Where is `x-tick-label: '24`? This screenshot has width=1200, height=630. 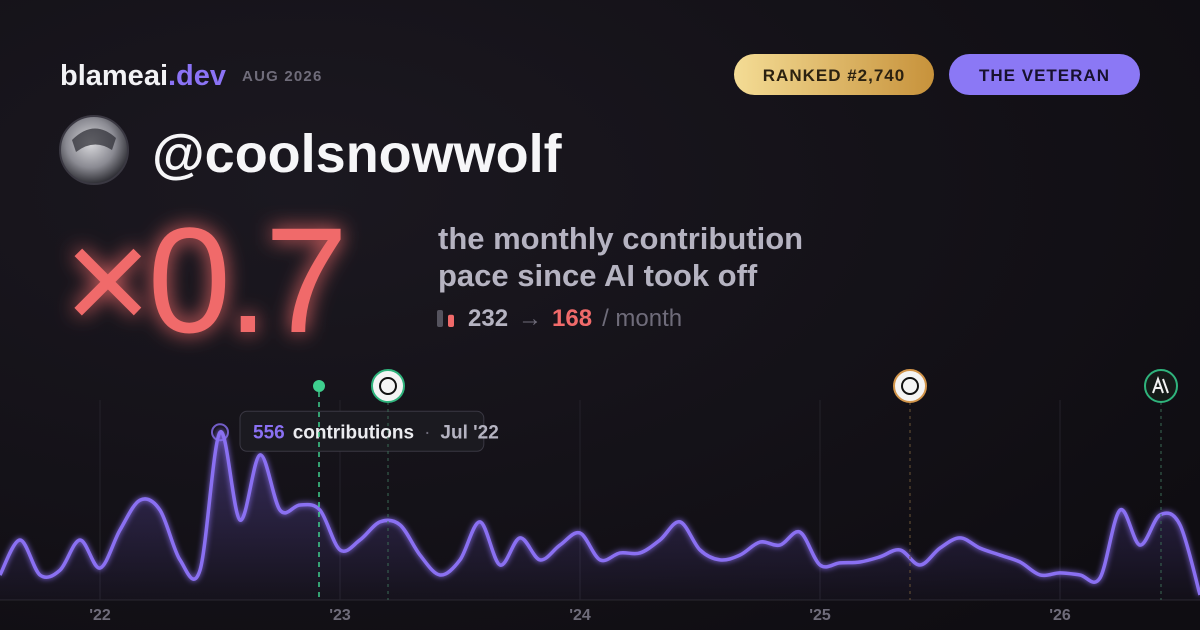
x-tick-label: '24 is located at coordinates (580, 615).